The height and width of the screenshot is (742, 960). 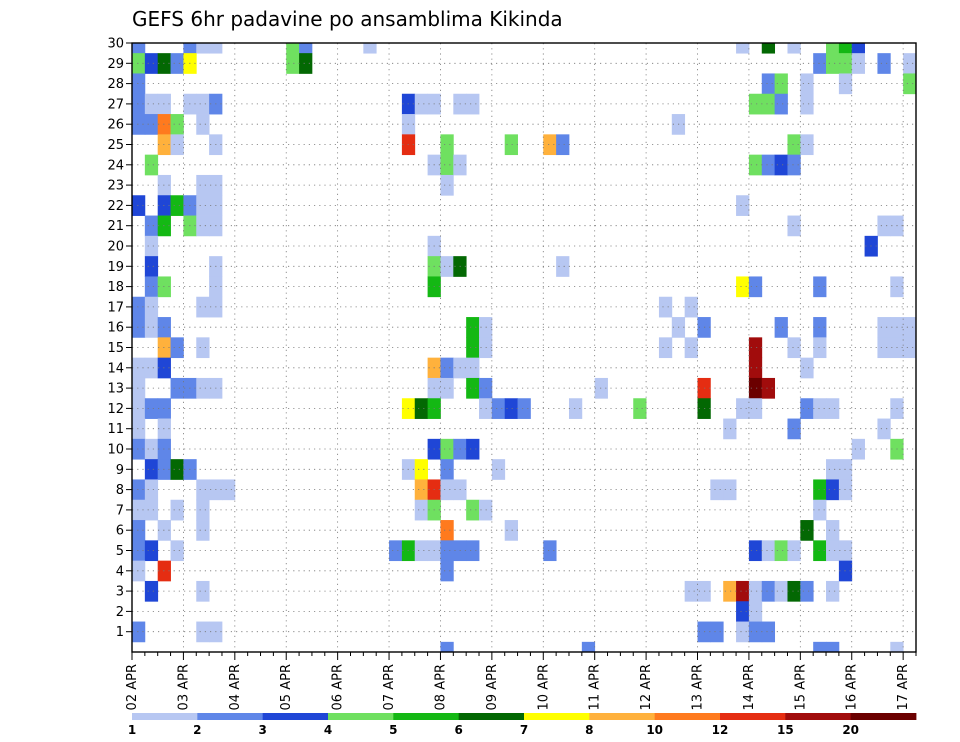 What do you see at coordinates (654, 730) in the screenshot?
I see `colorbar-label: 10` at bounding box center [654, 730].